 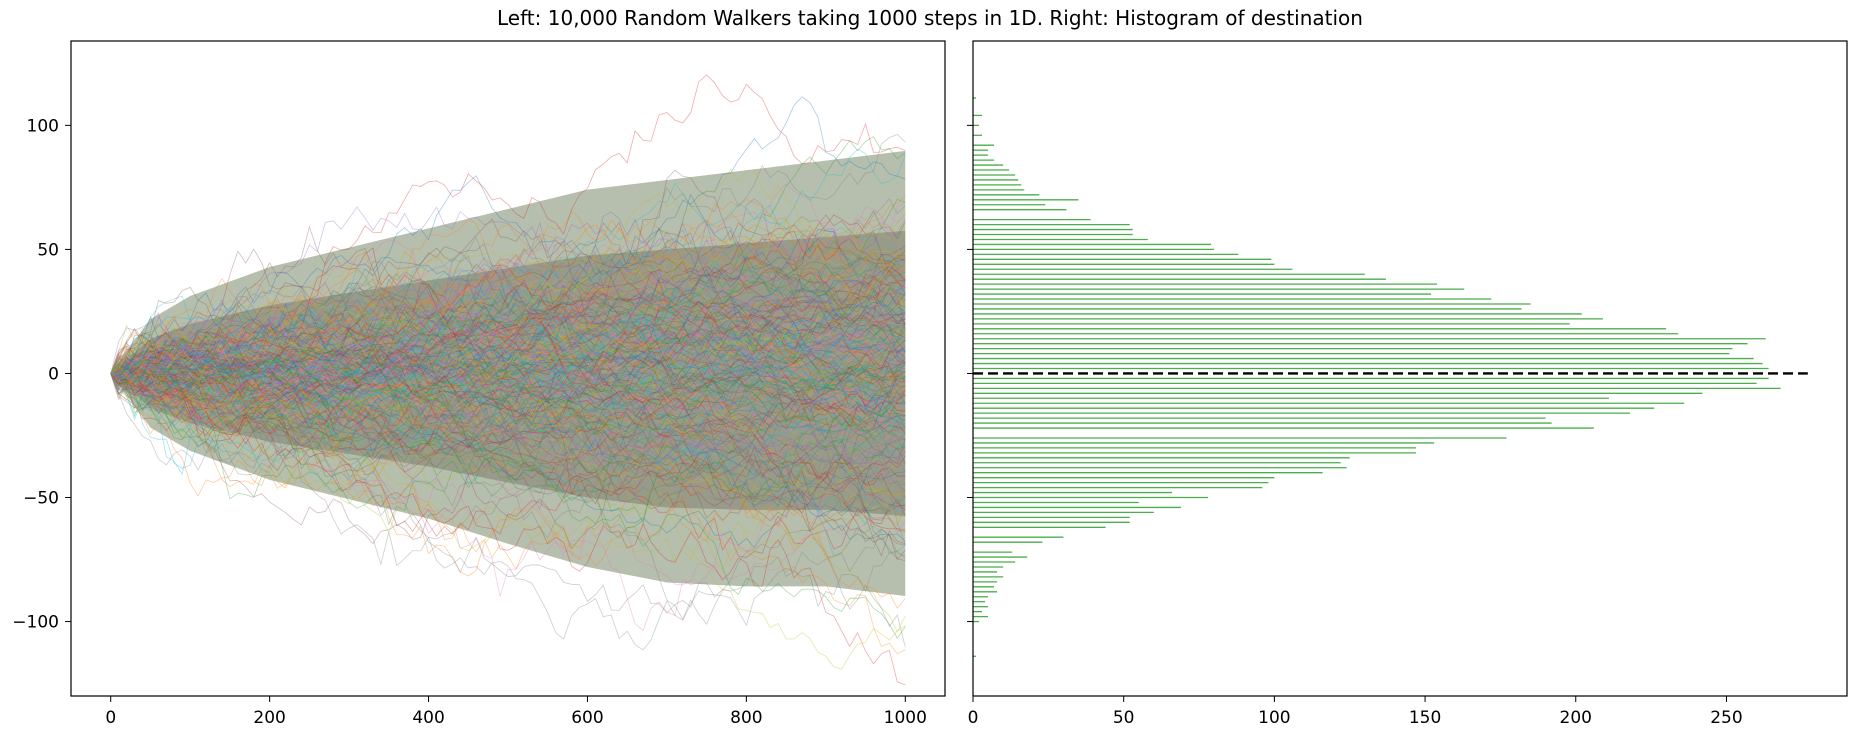 What do you see at coordinates (1274, 718) in the screenshot?
I see `x-tick-label: 100` at bounding box center [1274, 718].